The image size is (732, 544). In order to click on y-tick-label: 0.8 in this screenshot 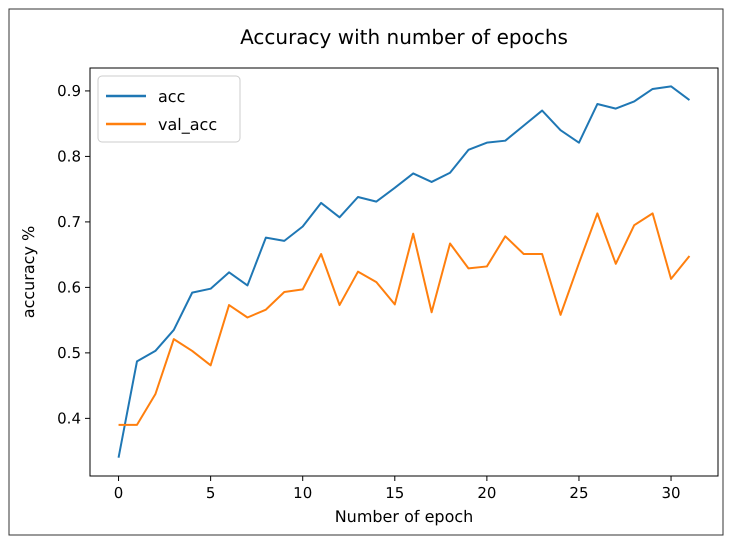, I will do `click(69, 156)`.